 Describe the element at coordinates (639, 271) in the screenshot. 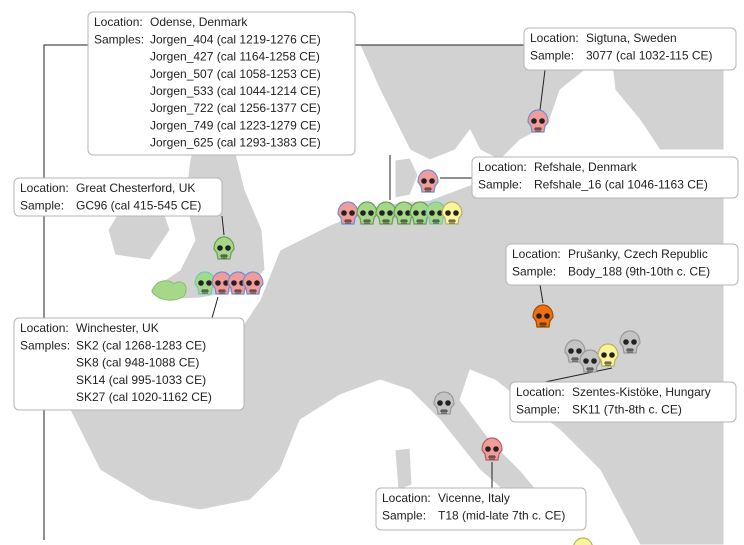

I see `sample-entry: Body_188 (9th-10th c. CE)` at that location.